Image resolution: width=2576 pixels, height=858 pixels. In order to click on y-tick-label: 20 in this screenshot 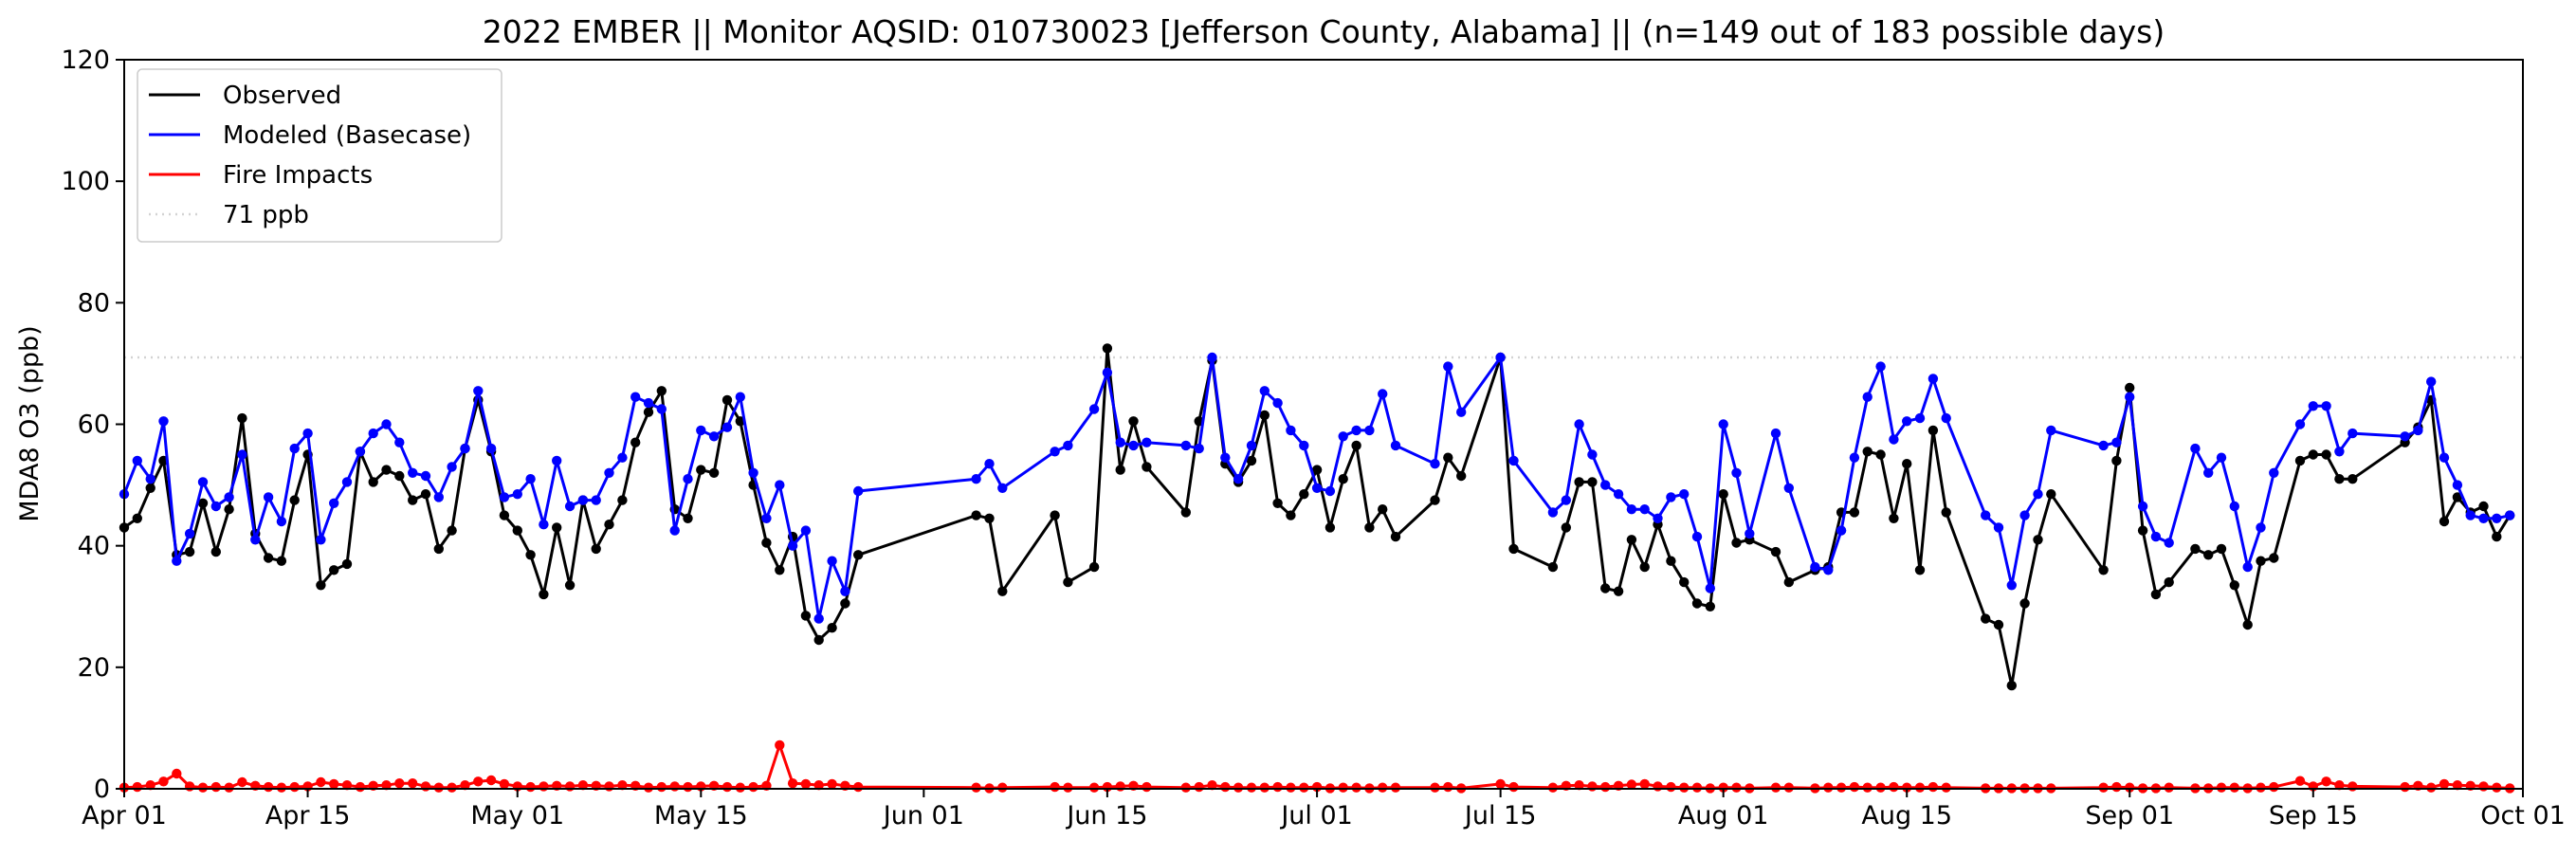, I will do `click(94, 668)`.